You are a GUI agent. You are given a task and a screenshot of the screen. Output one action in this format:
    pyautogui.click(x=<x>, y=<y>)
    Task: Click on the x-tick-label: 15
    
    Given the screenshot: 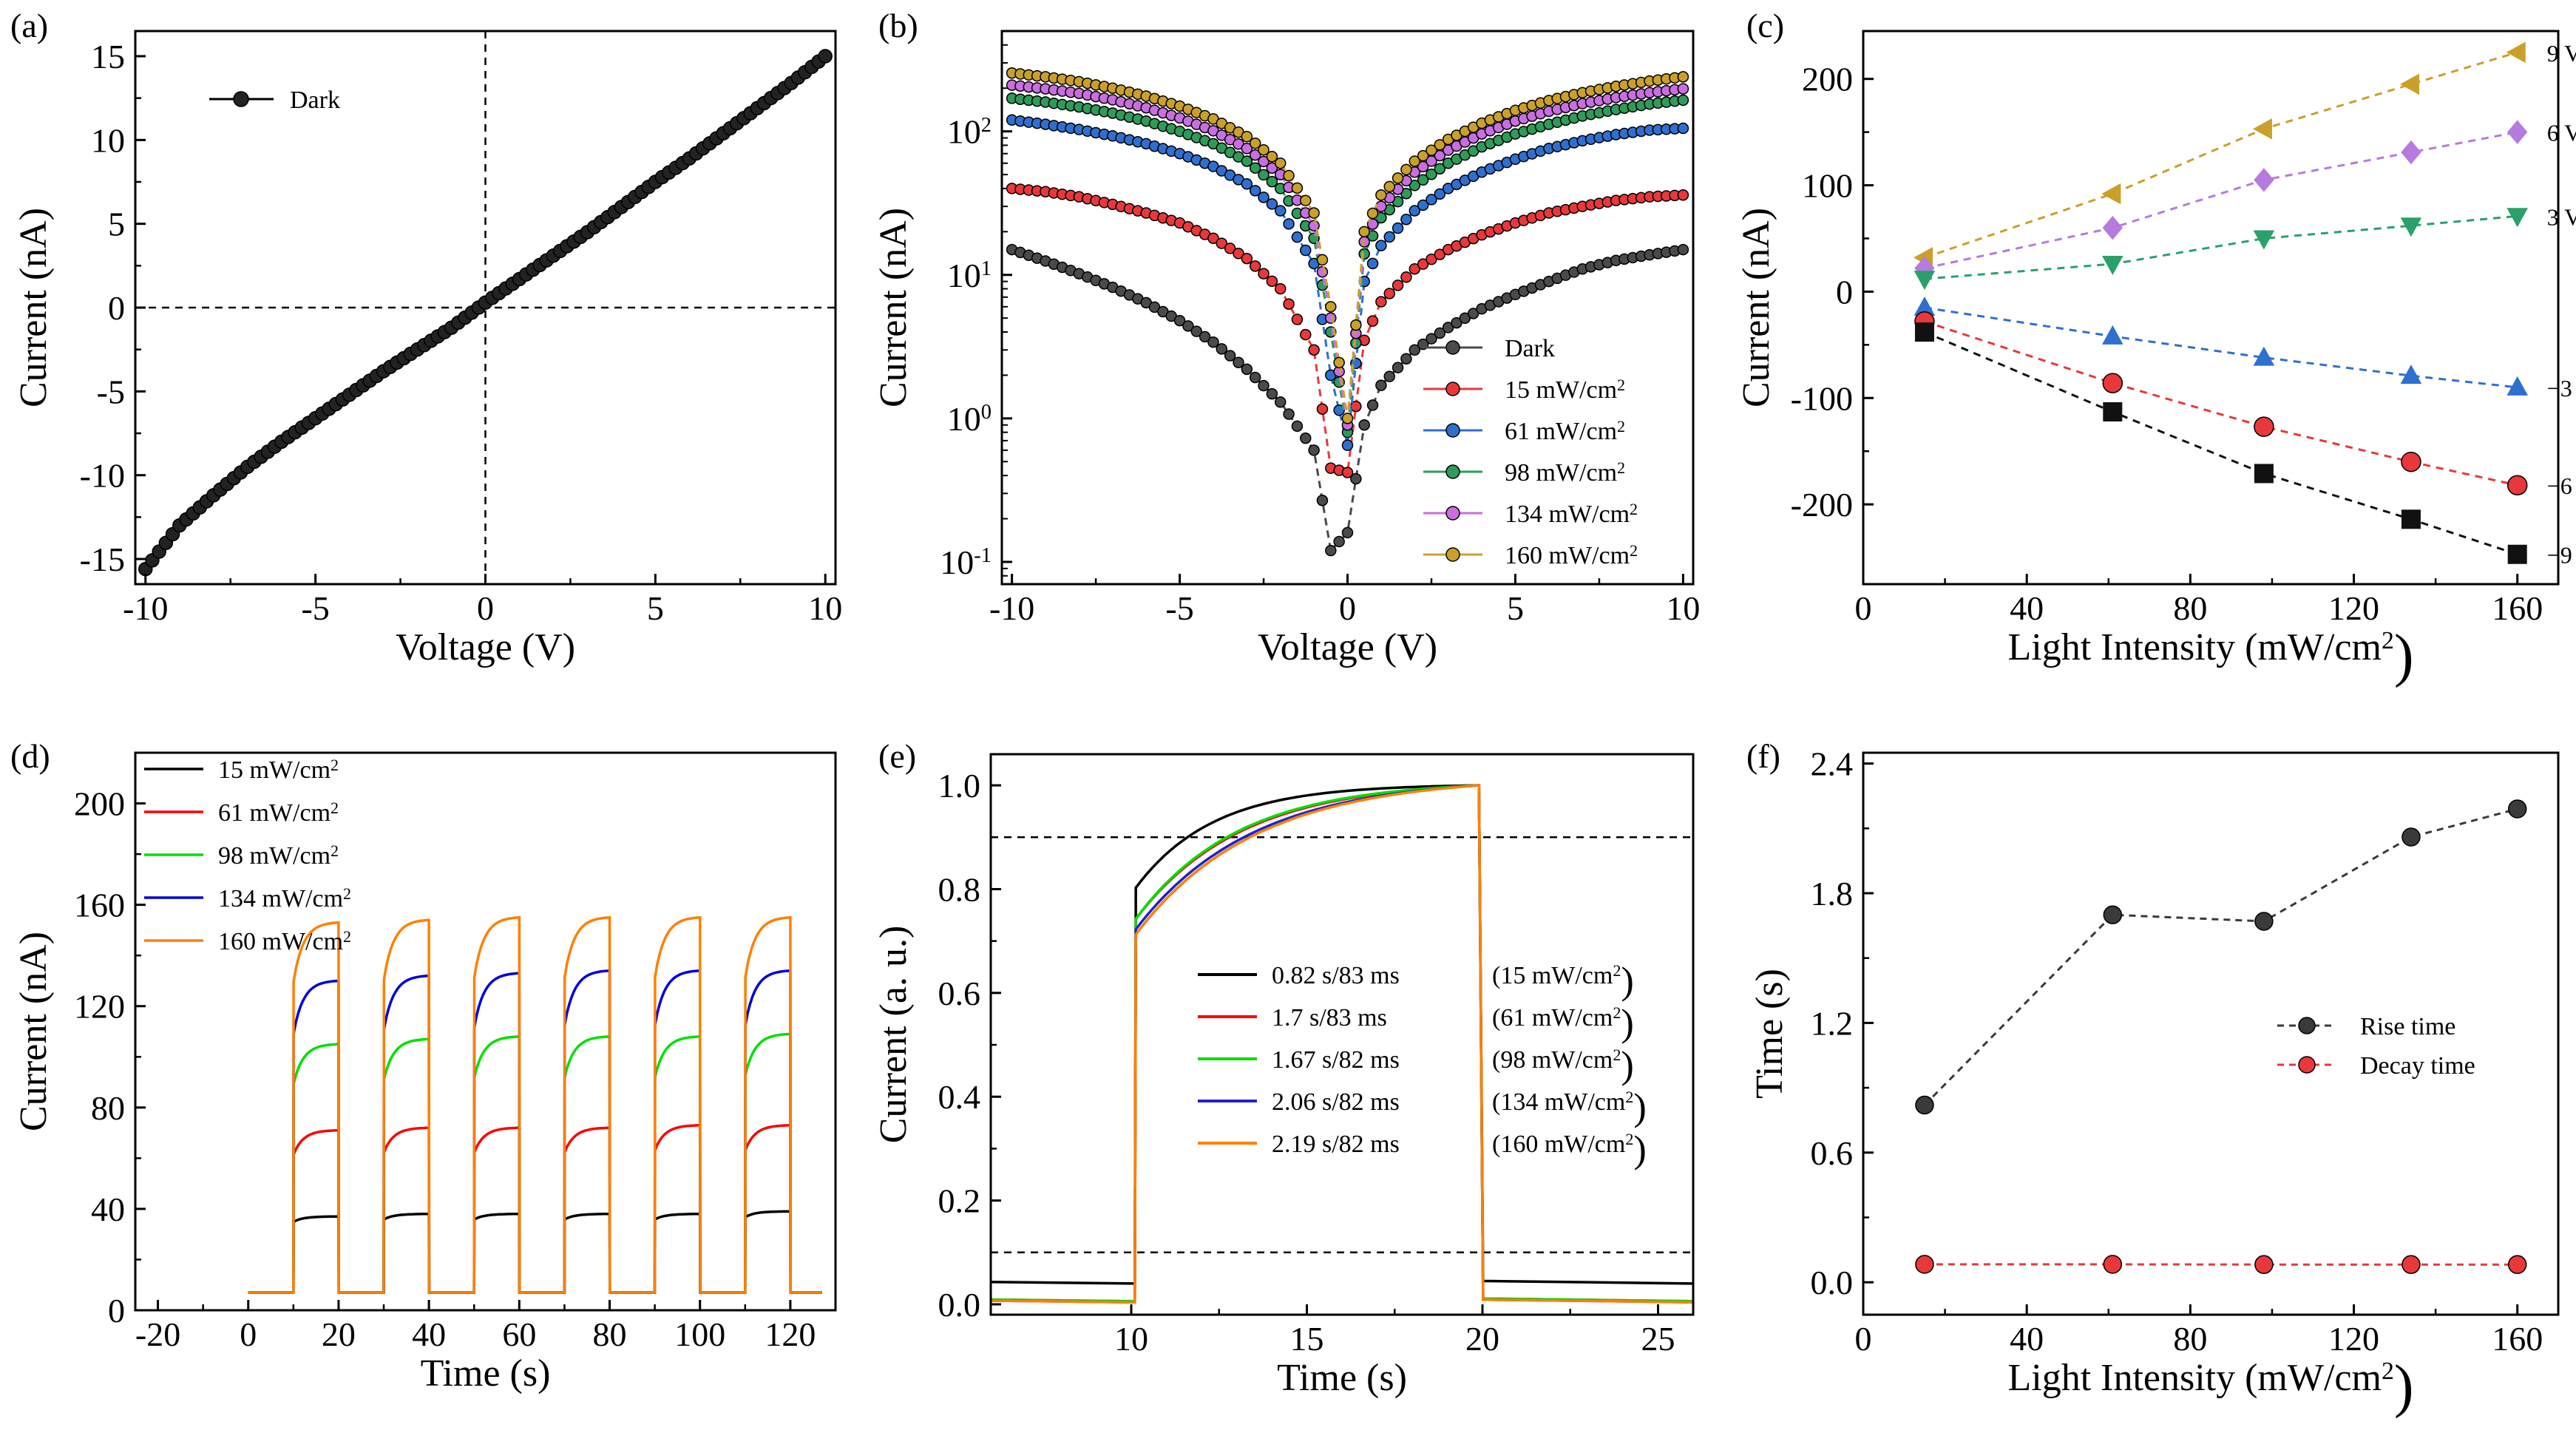 What is the action you would take?
    pyautogui.click(x=1307, y=1339)
    